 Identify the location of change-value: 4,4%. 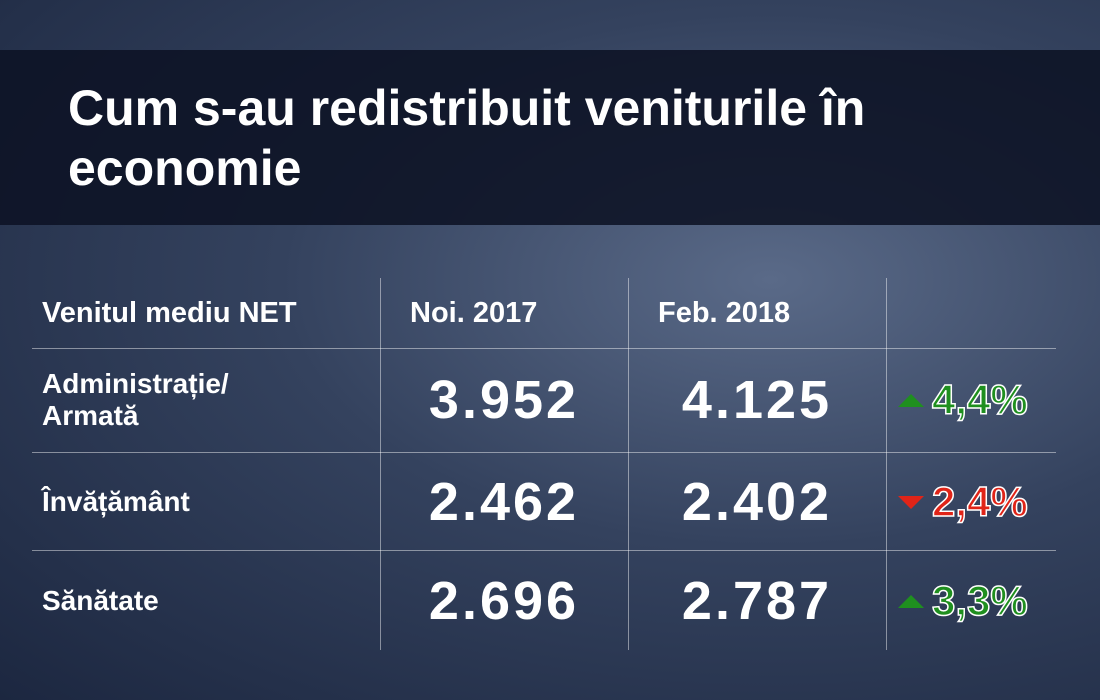
(979, 399).